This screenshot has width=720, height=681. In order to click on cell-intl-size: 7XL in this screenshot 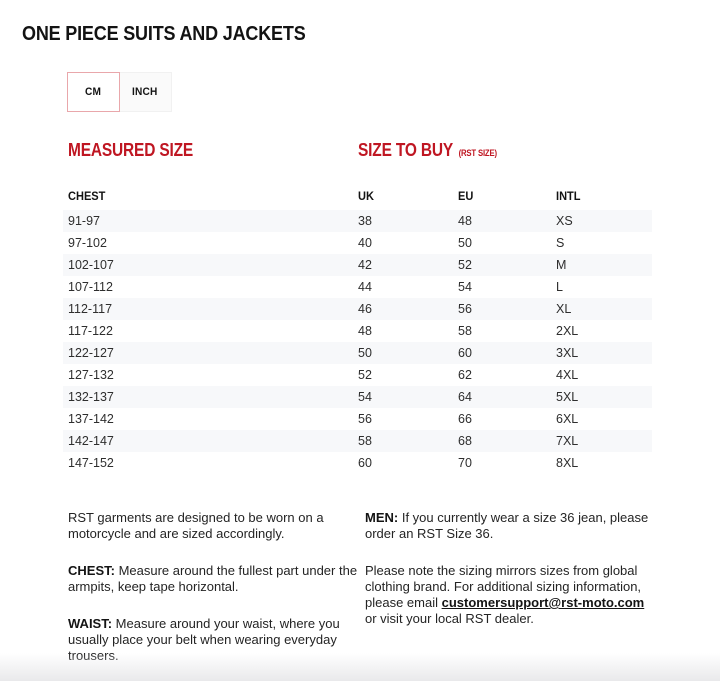, I will do `click(567, 441)`.